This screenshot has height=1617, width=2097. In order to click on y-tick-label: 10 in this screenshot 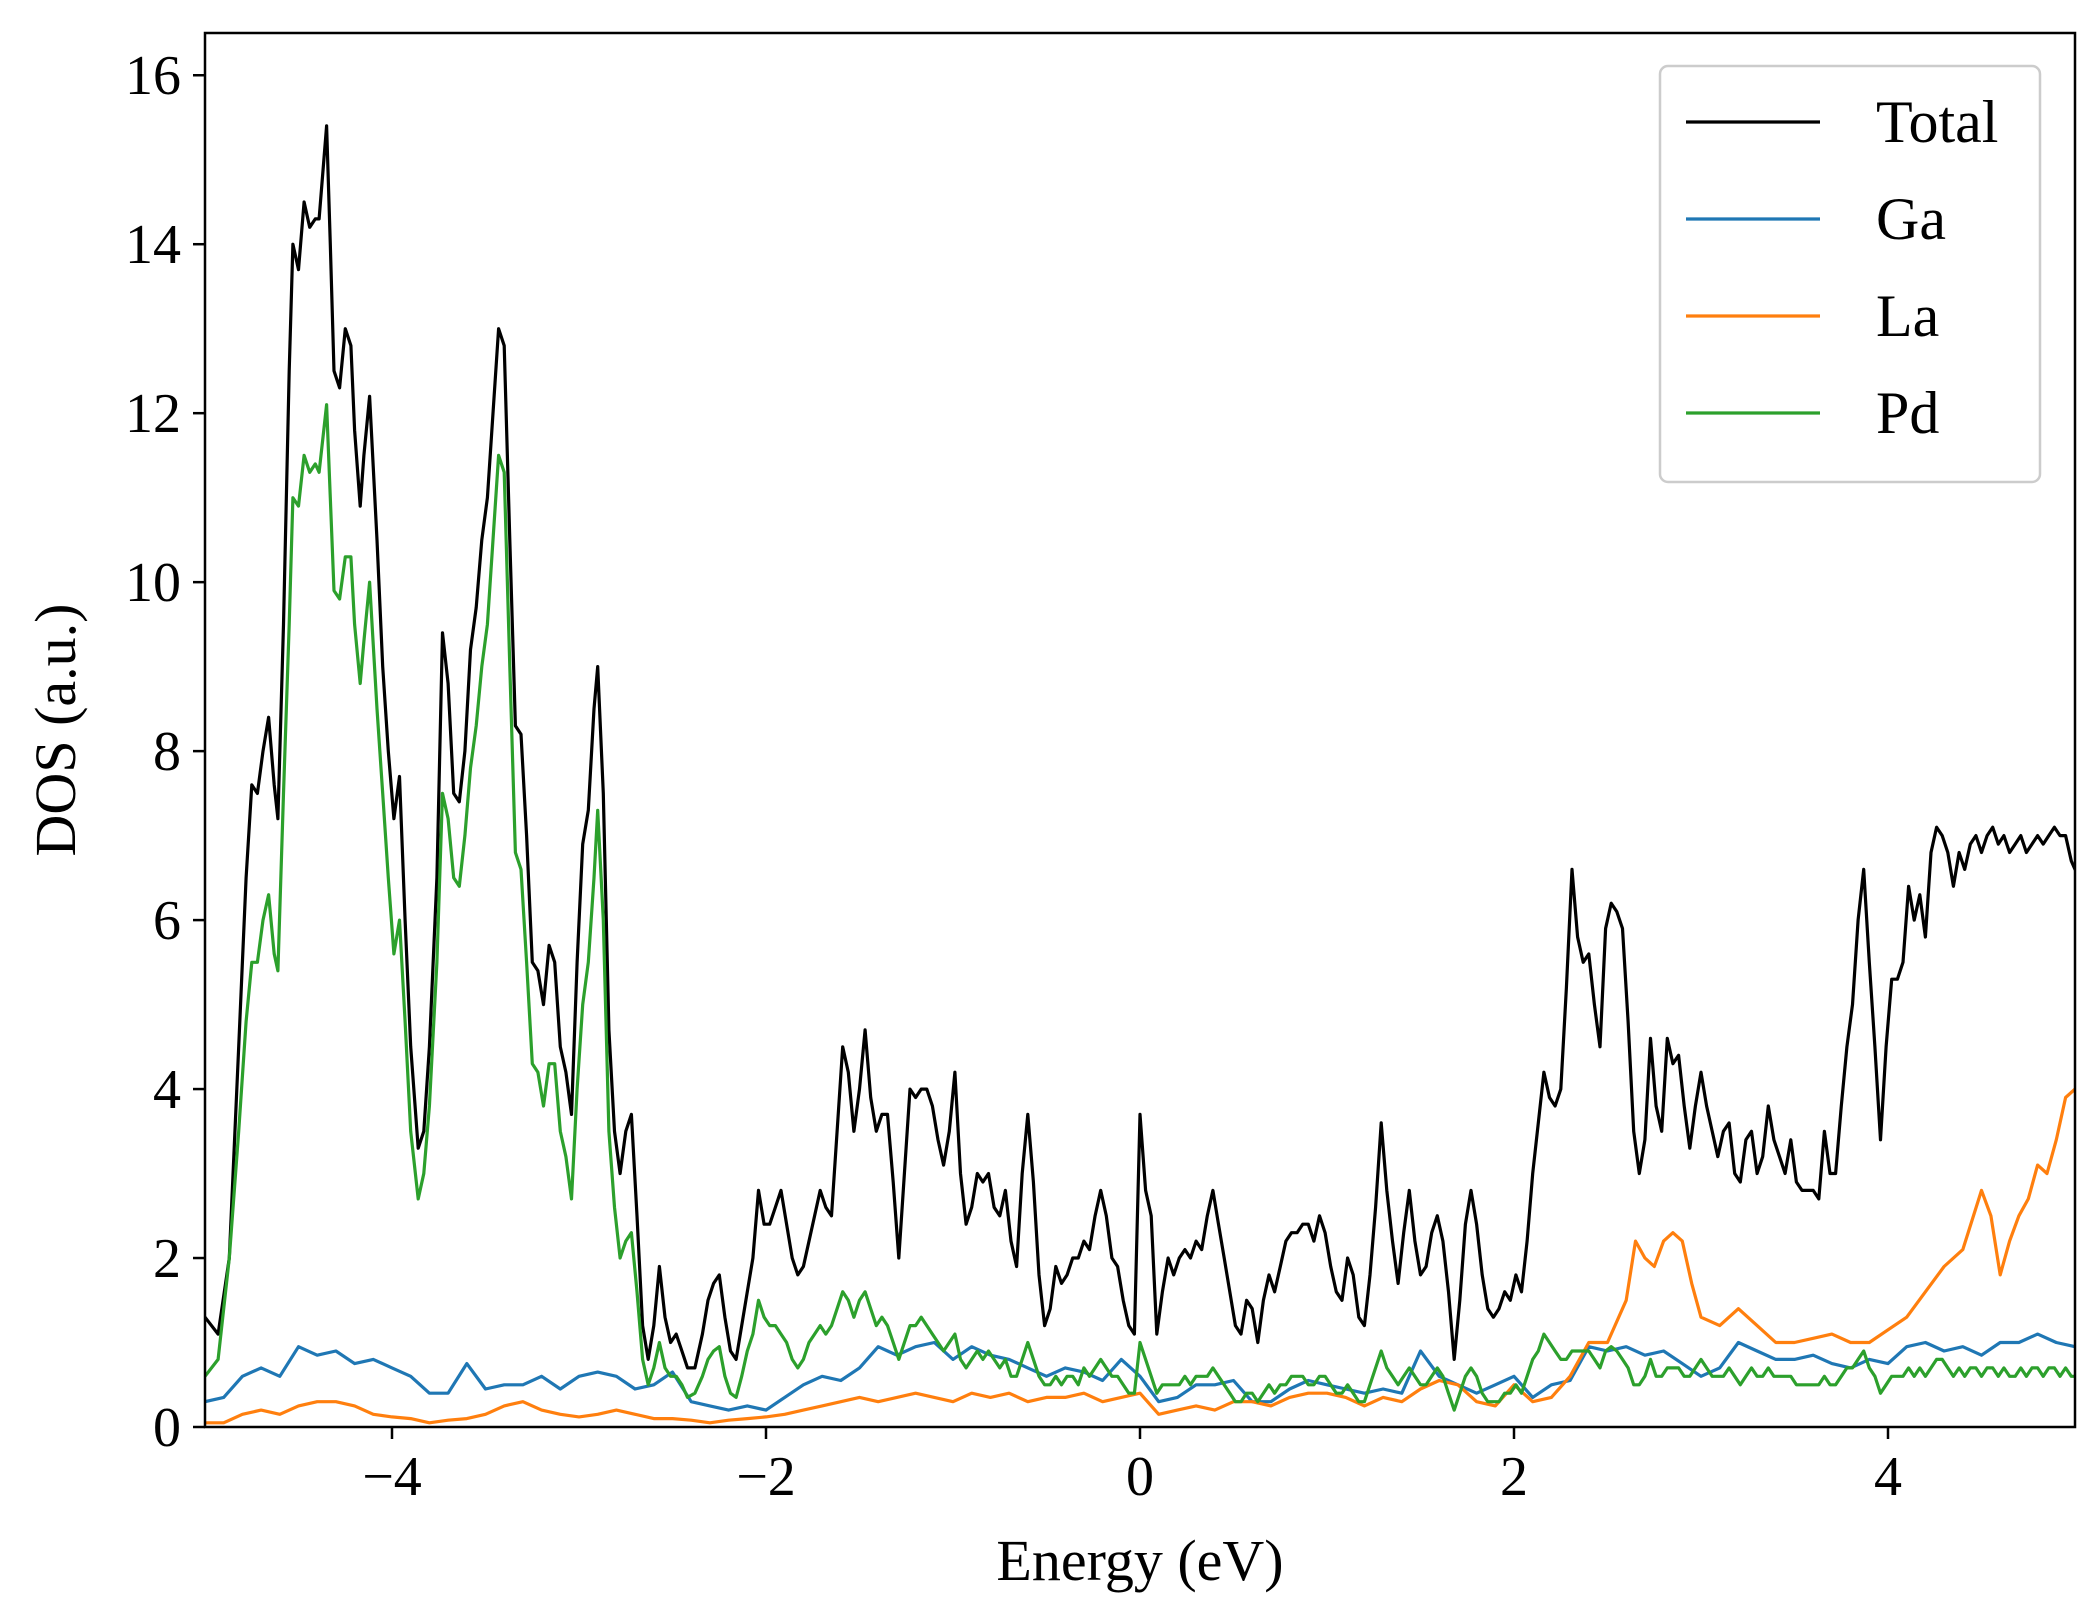, I will do `click(153, 583)`.